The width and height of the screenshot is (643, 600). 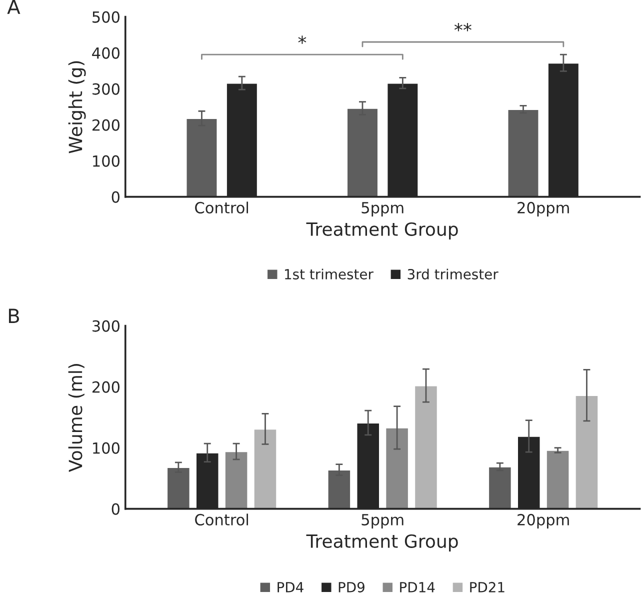 I want to click on legend-label: PD21, so click(x=487, y=587).